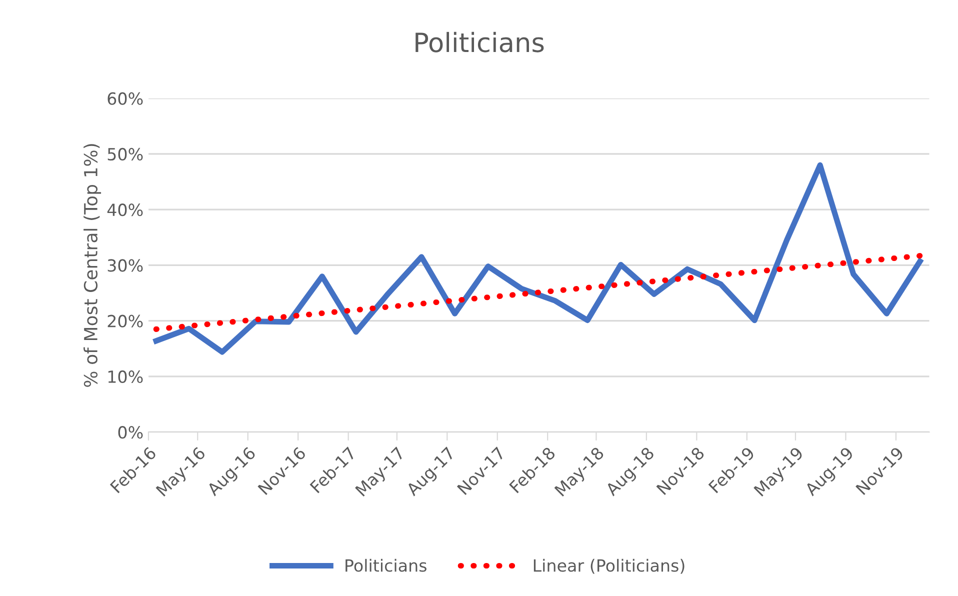 The width and height of the screenshot is (958, 596). What do you see at coordinates (125, 377) in the screenshot?
I see `y-tick-label: 10%` at bounding box center [125, 377].